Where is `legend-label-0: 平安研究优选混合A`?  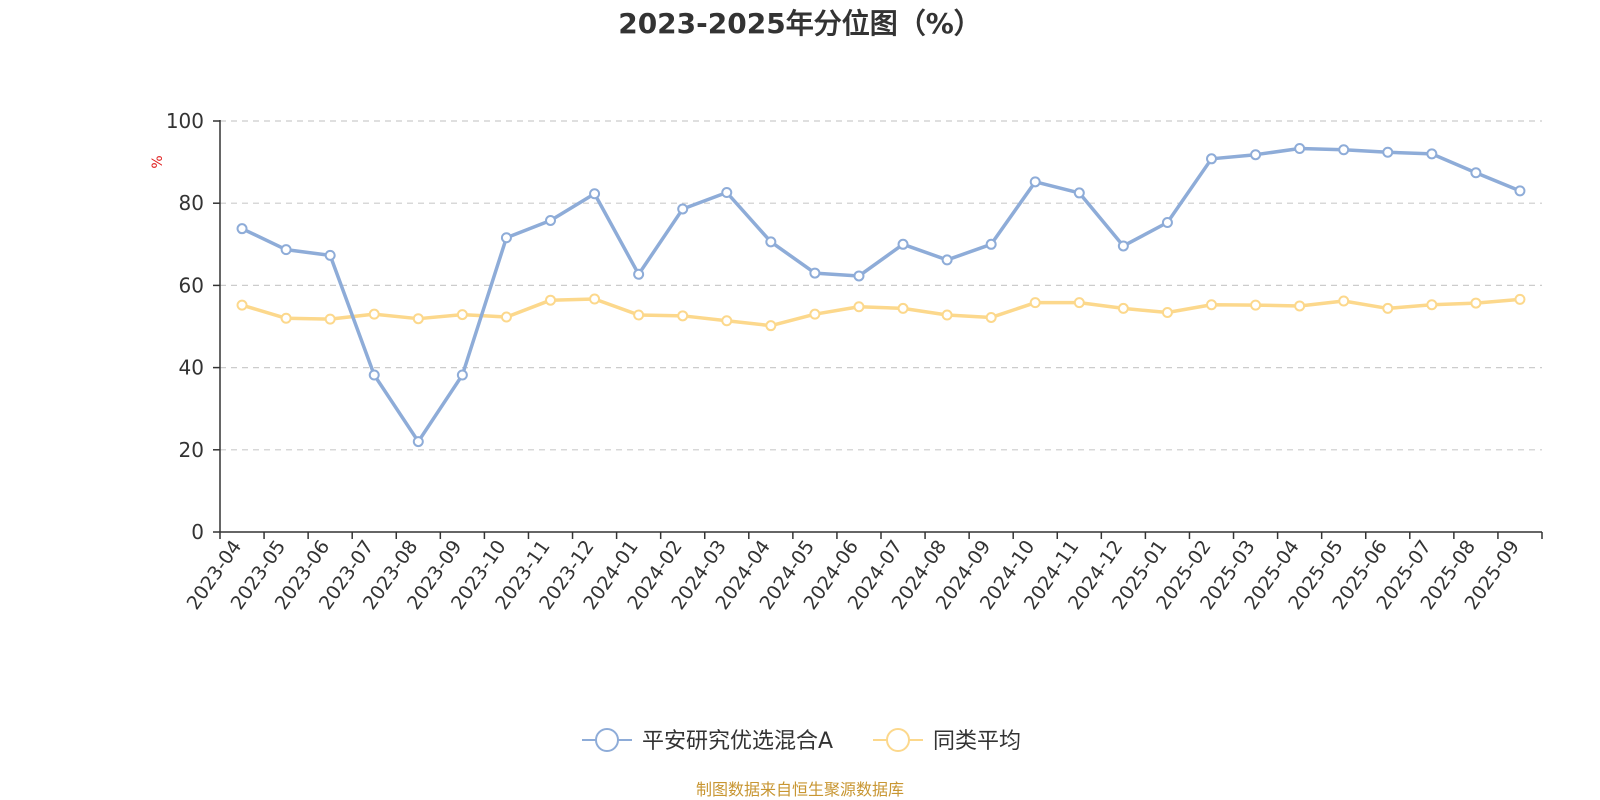 legend-label-0: 平安研究优选混合A is located at coordinates (737, 741).